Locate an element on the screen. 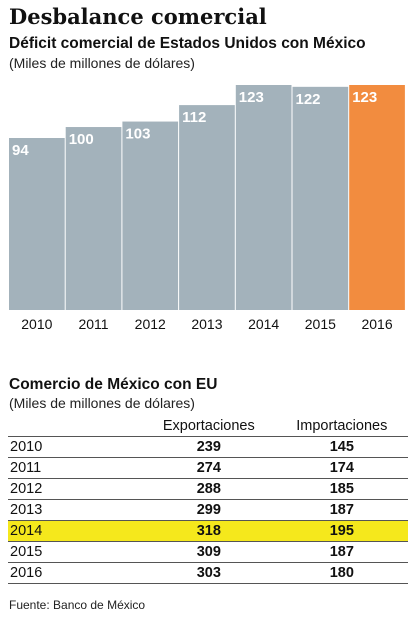 This screenshot has width=417, height=620. table-cell-year: 2010 is located at coordinates (75, 447).